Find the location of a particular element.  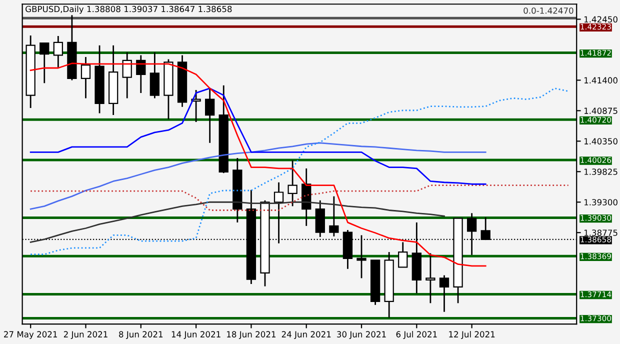

x-tick-label: 12 Jul 2021 is located at coordinates (472, 334).